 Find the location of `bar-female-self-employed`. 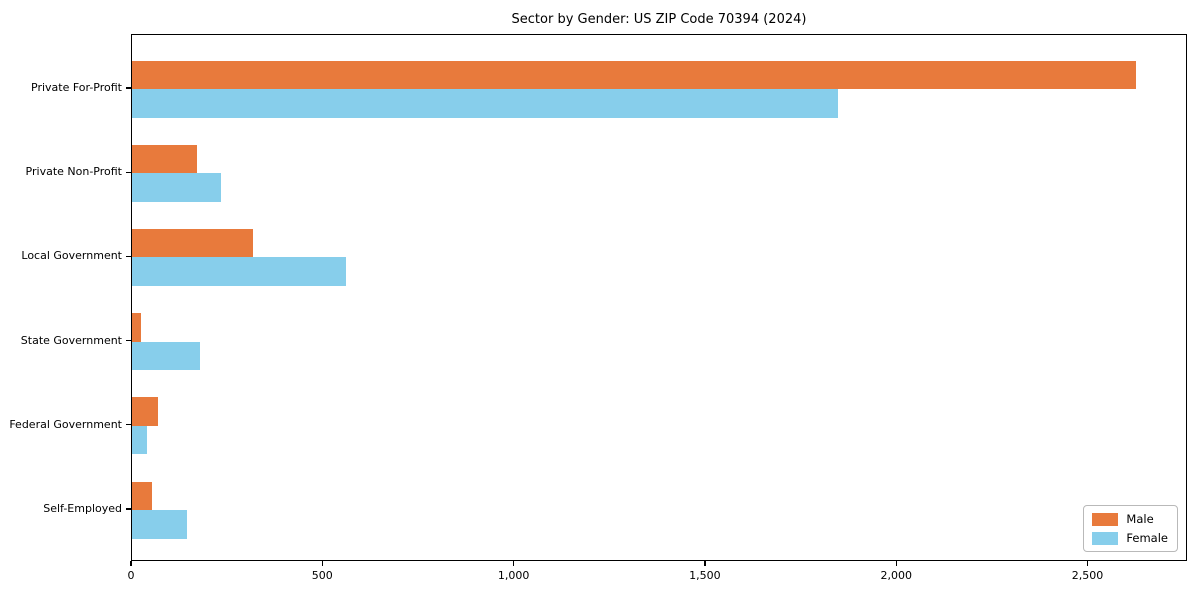

bar-female-self-employed is located at coordinates (159, 524).